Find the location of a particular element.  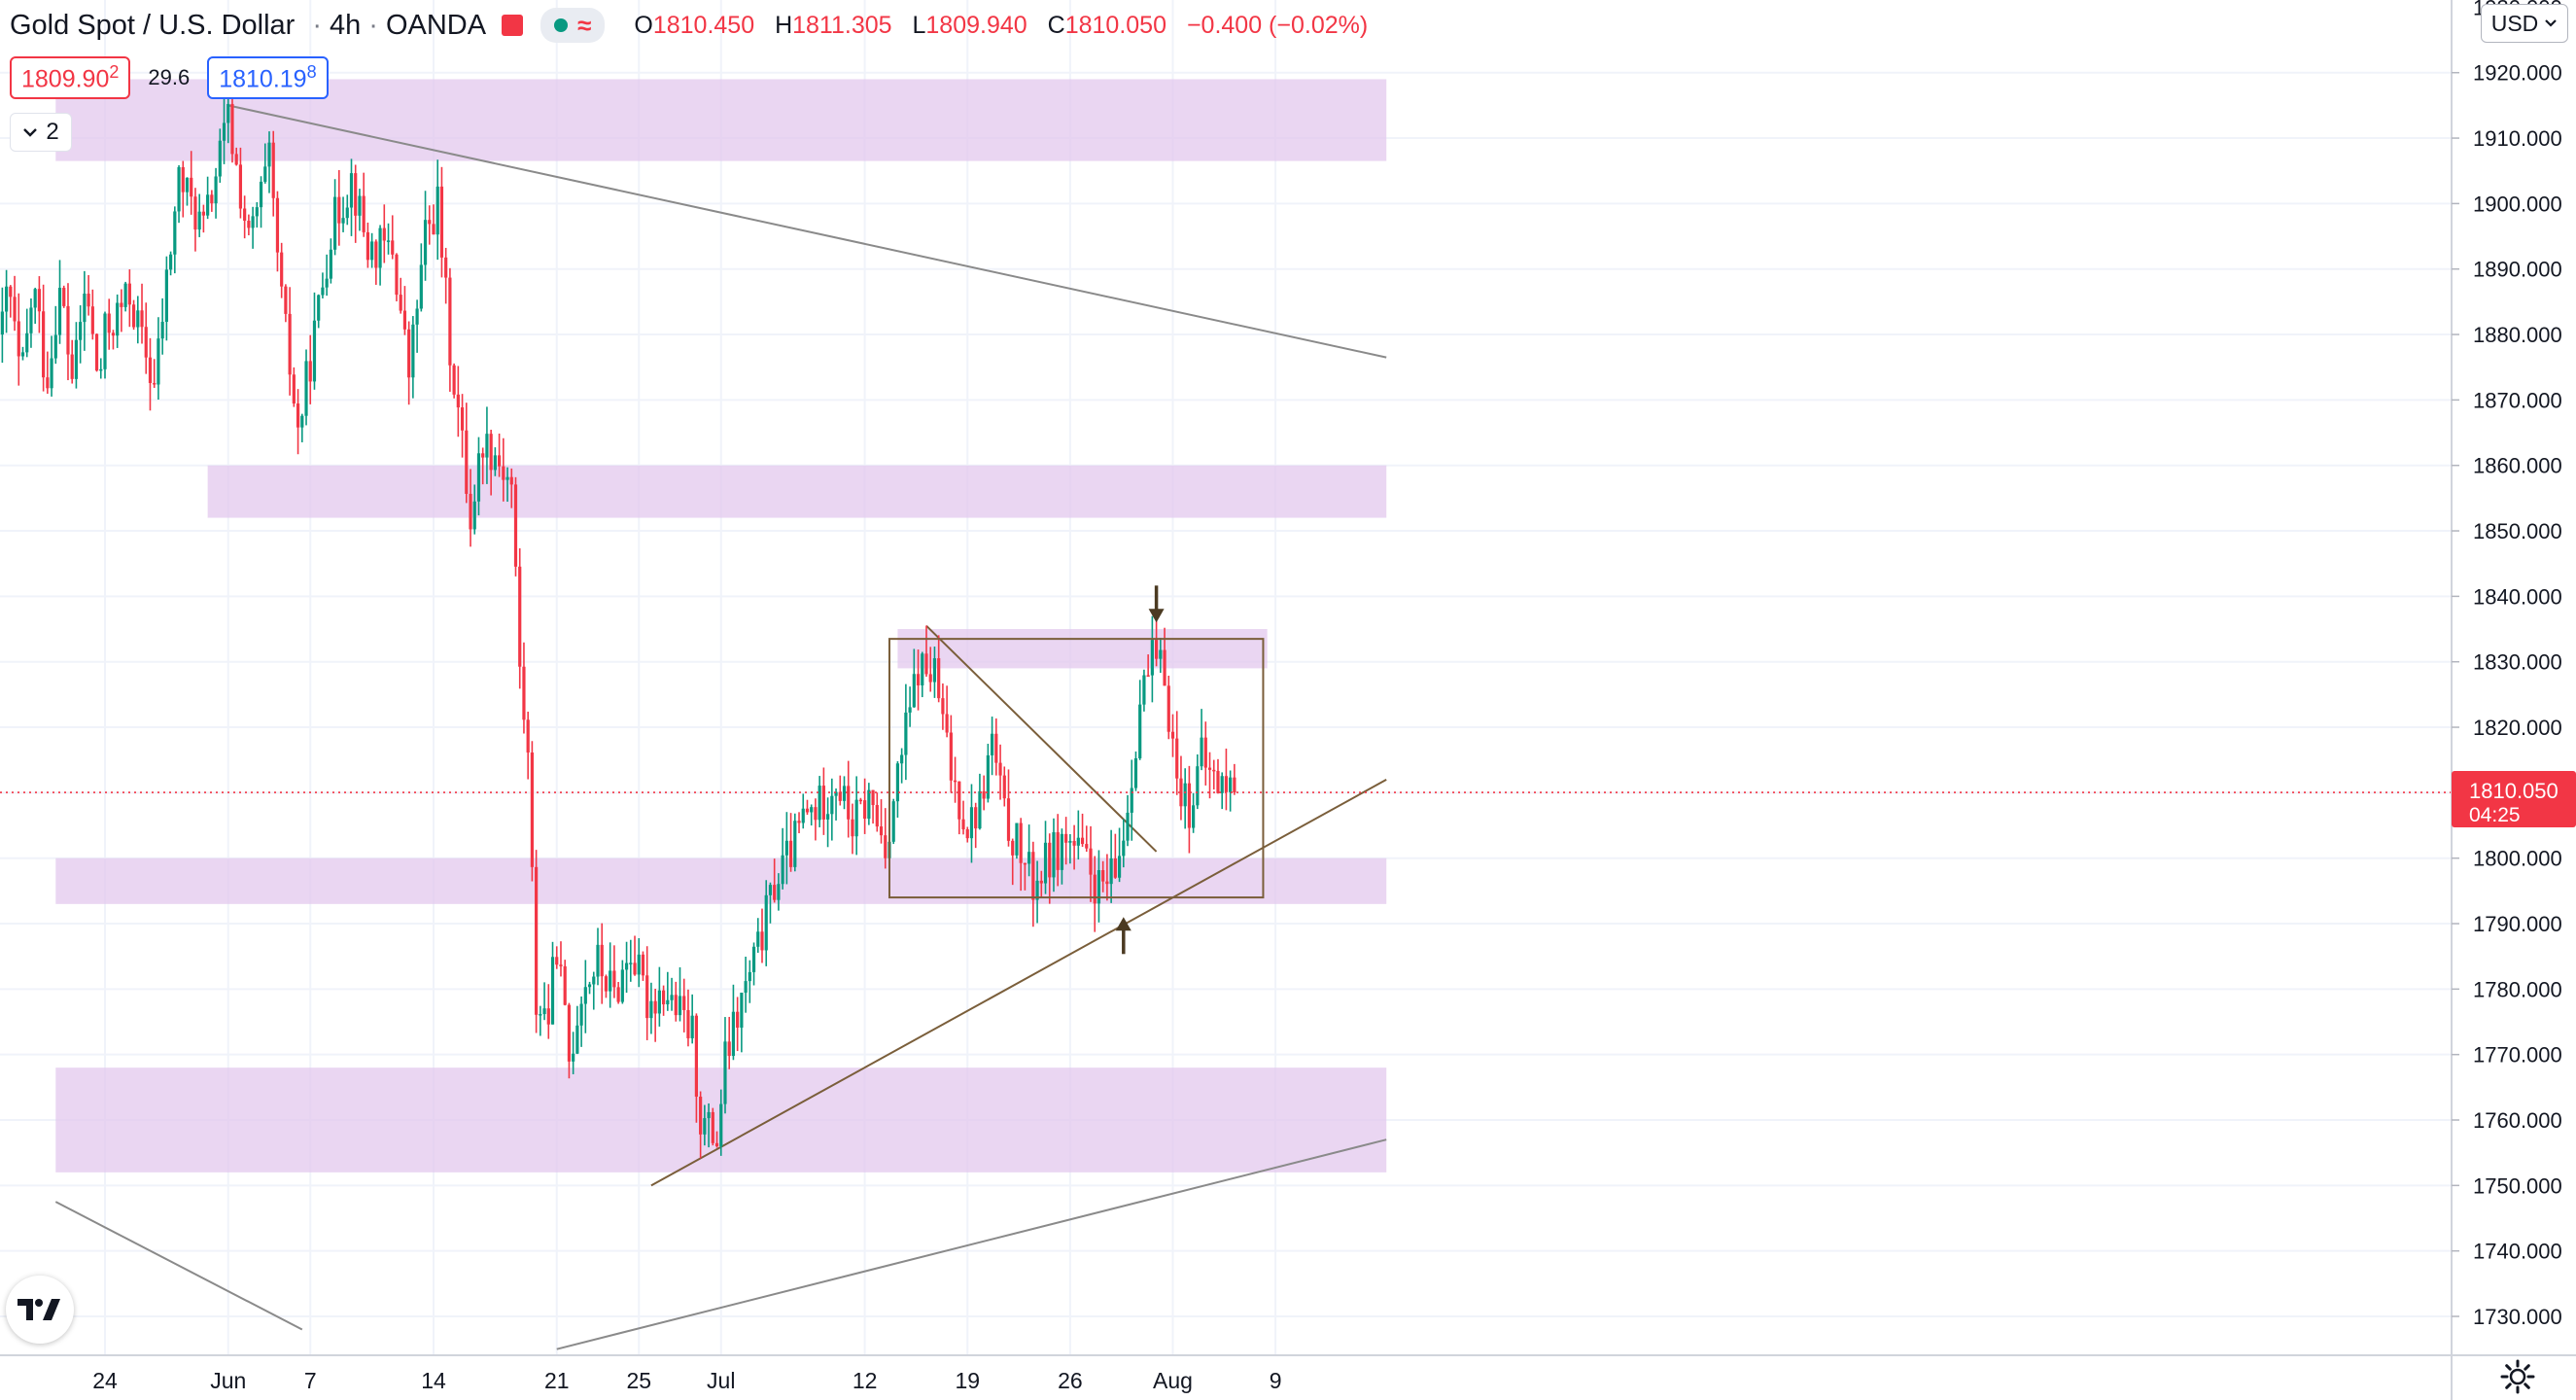

y-tick-label: 1860.000 is located at coordinates (2517, 466).